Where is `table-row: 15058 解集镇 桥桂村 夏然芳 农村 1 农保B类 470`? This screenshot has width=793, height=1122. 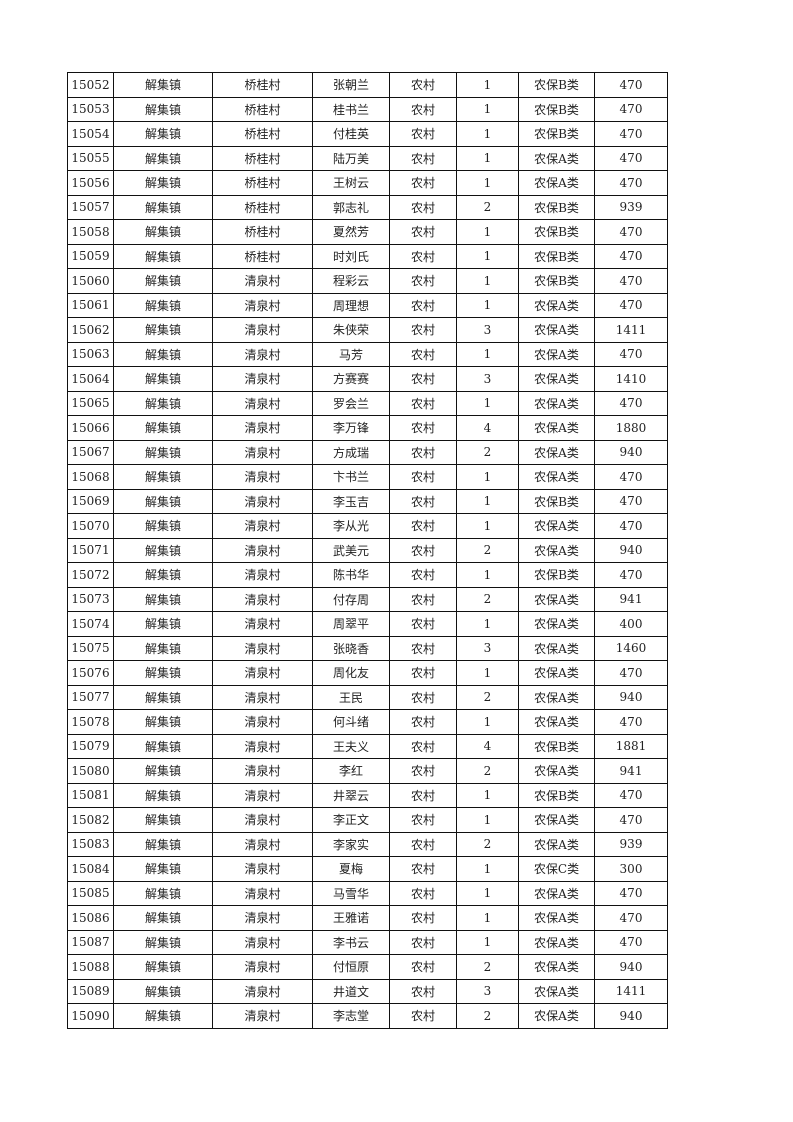 table-row: 15058 解集镇 桥桂村 夏然芳 农村 1 农保B类 470 is located at coordinates (367, 232).